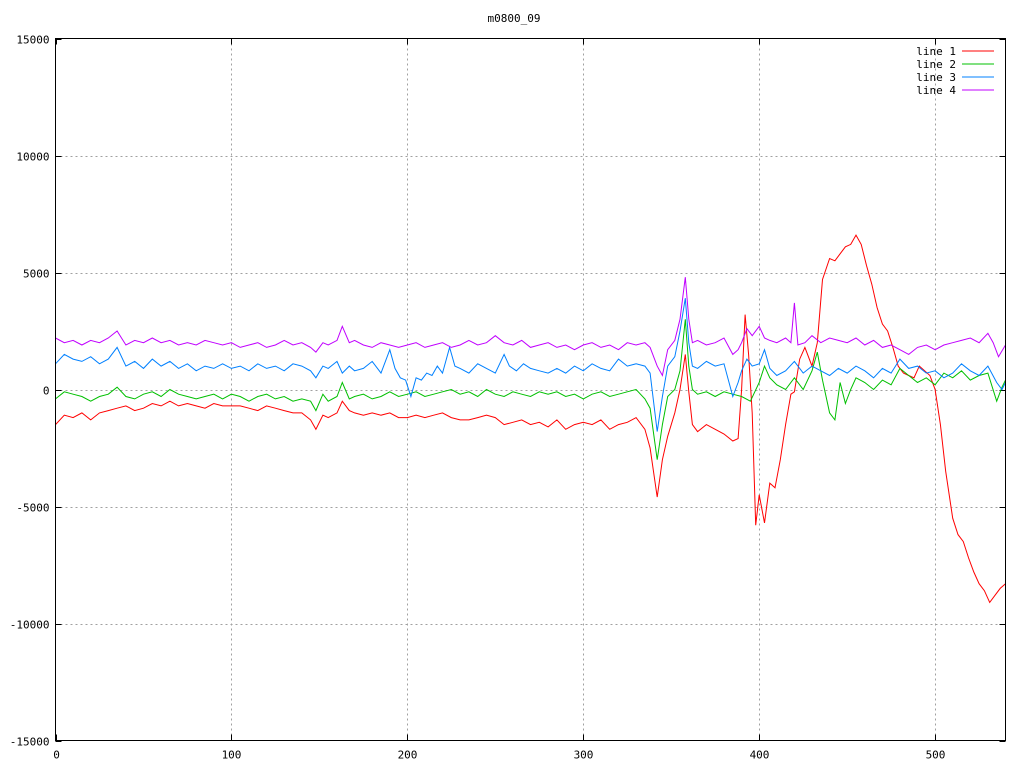 The width and height of the screenshot is (1024, 768). What do you see at coordinates (36, 274) in the screenshot?
I see `y-tick-label: 5000` at bounding box center [36, 274].